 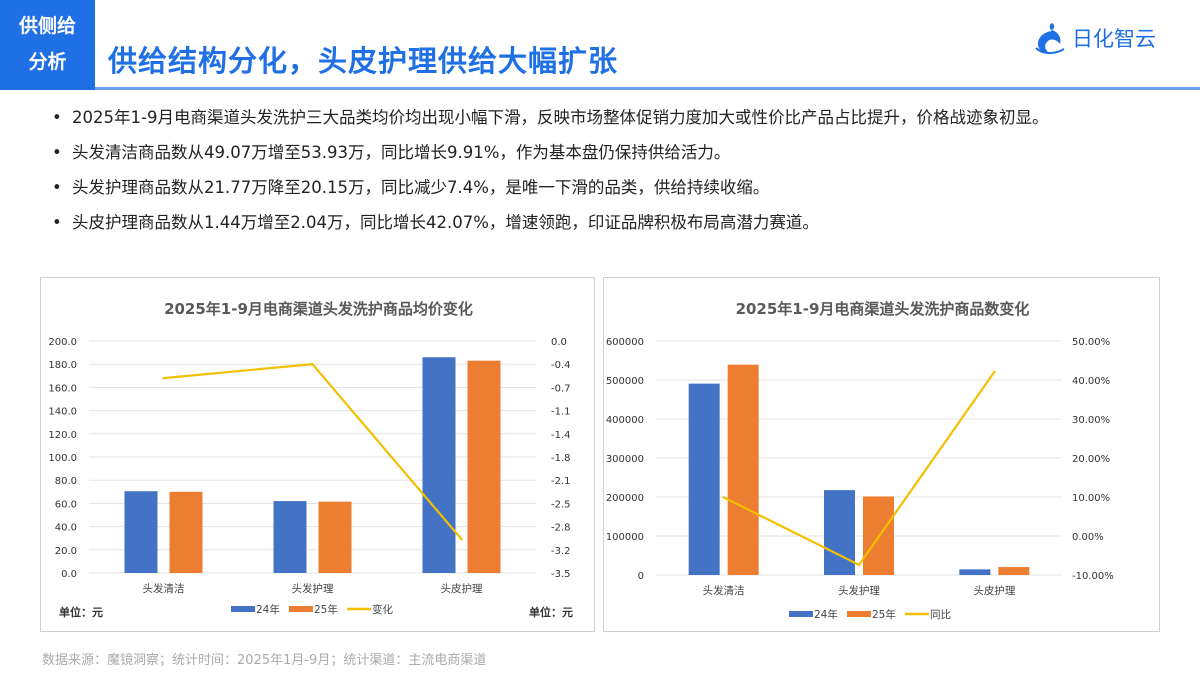 I want to click on left-axis-tick: 140.0, so click(x=62, y=412).